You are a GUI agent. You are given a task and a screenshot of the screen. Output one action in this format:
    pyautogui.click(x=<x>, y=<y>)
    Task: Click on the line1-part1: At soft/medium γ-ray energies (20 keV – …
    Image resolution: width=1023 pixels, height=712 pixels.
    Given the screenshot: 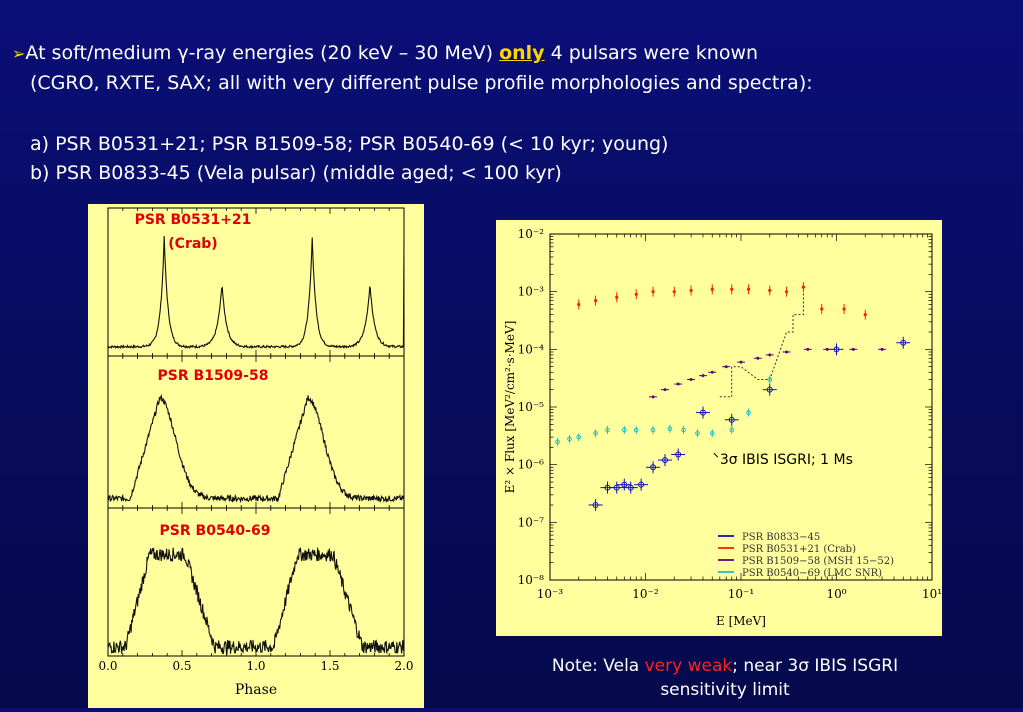 What is the action you would take?
    pyautogui.click(x=262, y=53)
    